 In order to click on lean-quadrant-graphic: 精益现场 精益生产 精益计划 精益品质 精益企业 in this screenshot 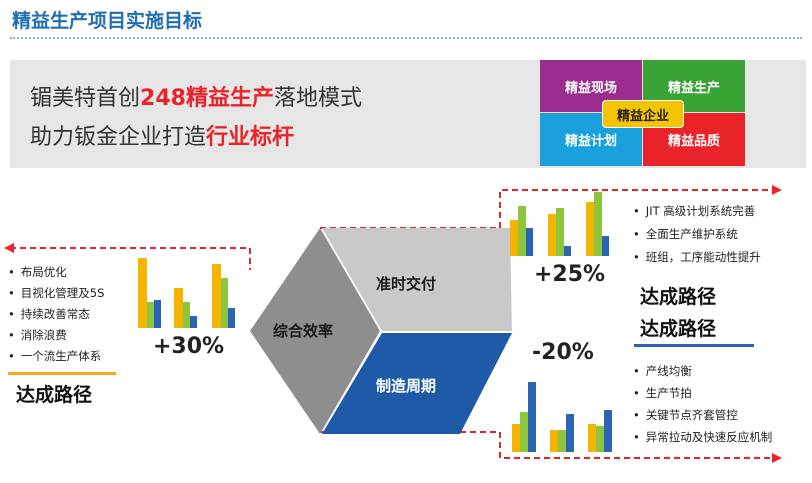, I will do `click(642, 113)`.